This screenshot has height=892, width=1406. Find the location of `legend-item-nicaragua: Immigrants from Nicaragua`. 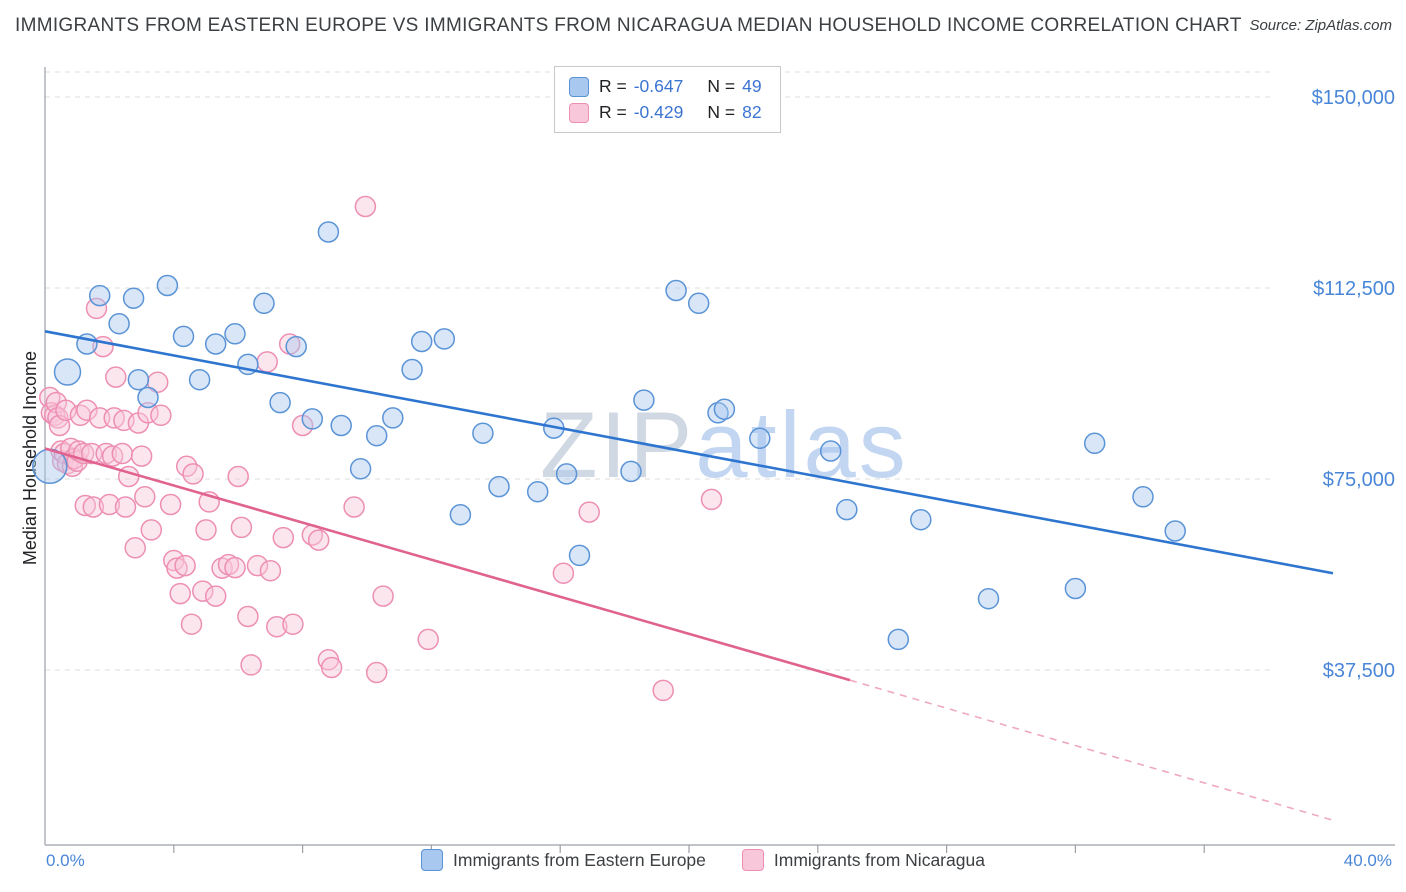

legend-item-nicaragua: Immigrants from Nicaragua is located at coordinates (863, 860).